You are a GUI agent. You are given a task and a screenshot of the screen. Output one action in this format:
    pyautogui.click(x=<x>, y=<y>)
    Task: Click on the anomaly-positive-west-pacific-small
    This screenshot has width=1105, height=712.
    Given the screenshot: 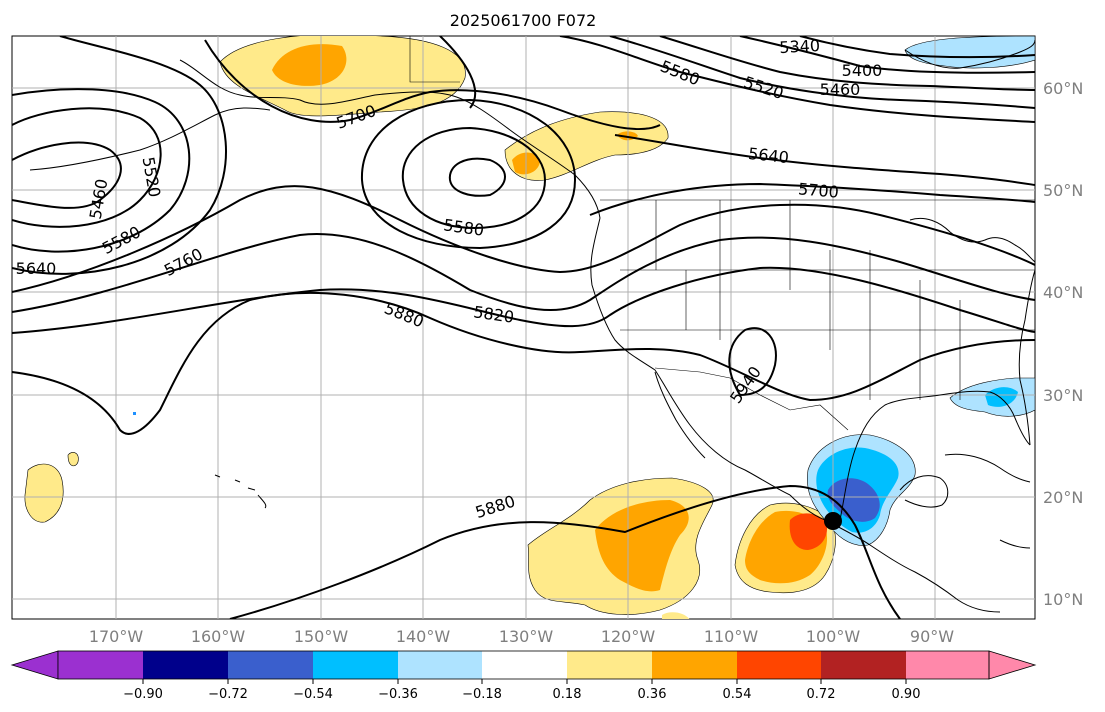 What is the action you would take?
    pyautogui.click(x=73, y=459)
    